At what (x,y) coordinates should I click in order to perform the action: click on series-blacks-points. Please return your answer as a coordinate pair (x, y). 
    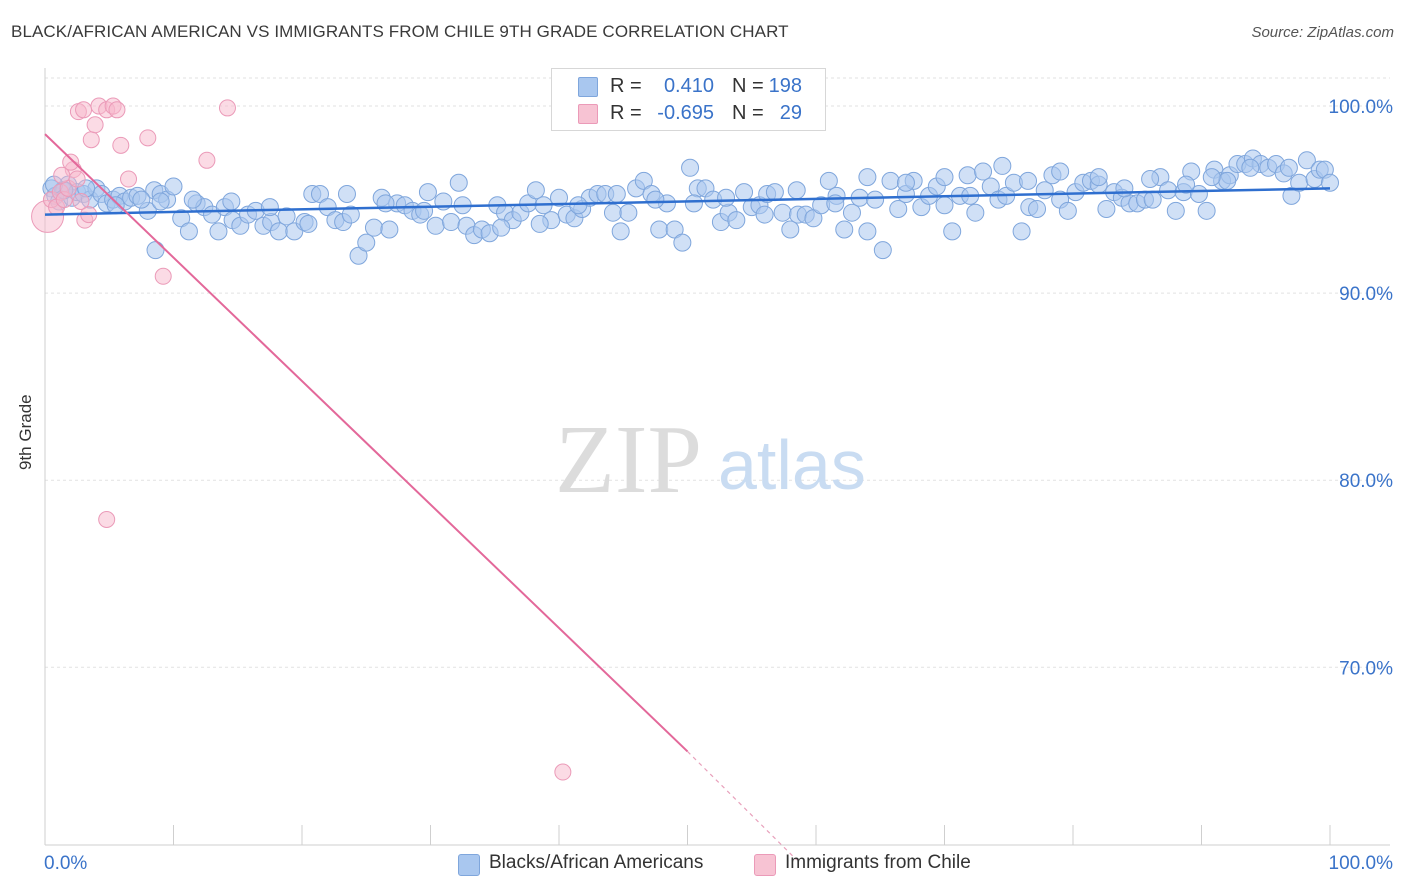
    Looking at the image, I should click on (690, 207).